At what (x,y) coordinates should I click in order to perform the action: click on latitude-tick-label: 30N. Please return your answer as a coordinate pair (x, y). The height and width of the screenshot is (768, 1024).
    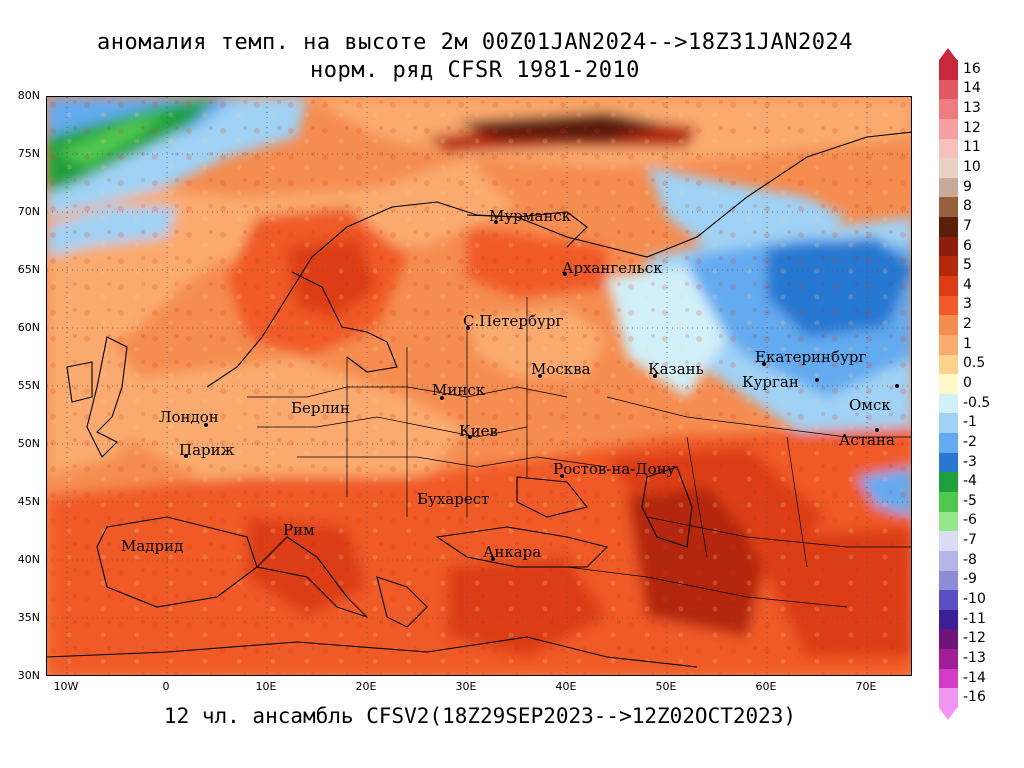
    Looking at the image, I should click on (28, 675).